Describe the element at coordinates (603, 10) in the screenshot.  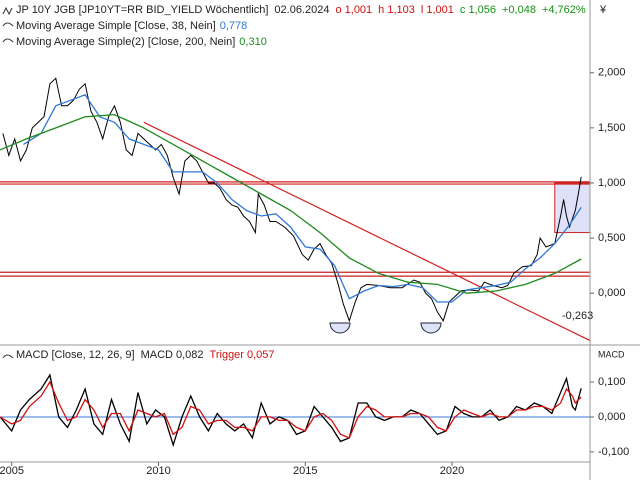
I see `currency: ¥` at that location.